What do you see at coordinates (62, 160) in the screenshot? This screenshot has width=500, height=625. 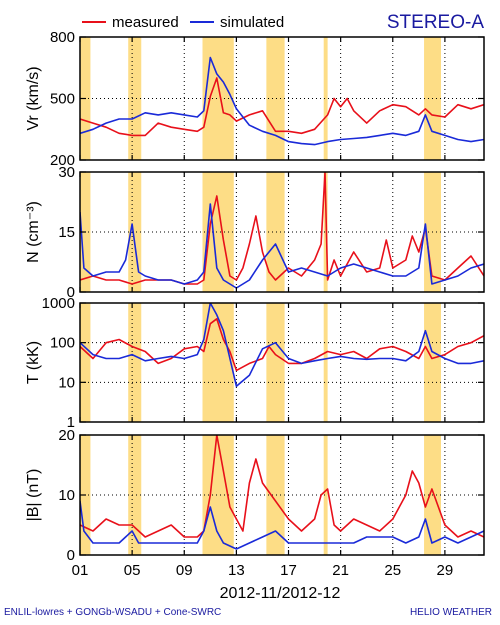 I see `y-tick-label: 200` at bounding box center [62, 160].